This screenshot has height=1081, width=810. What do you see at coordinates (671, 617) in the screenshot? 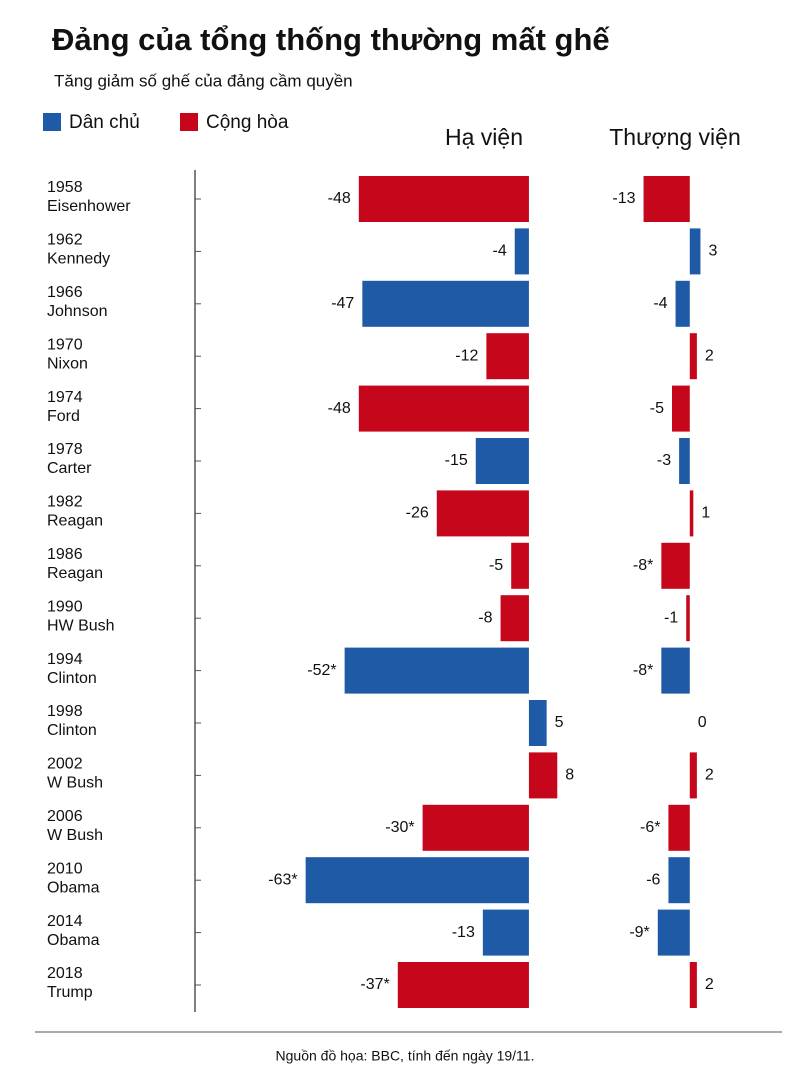
I see `value-label: -1` at bounding box center [671, 617].